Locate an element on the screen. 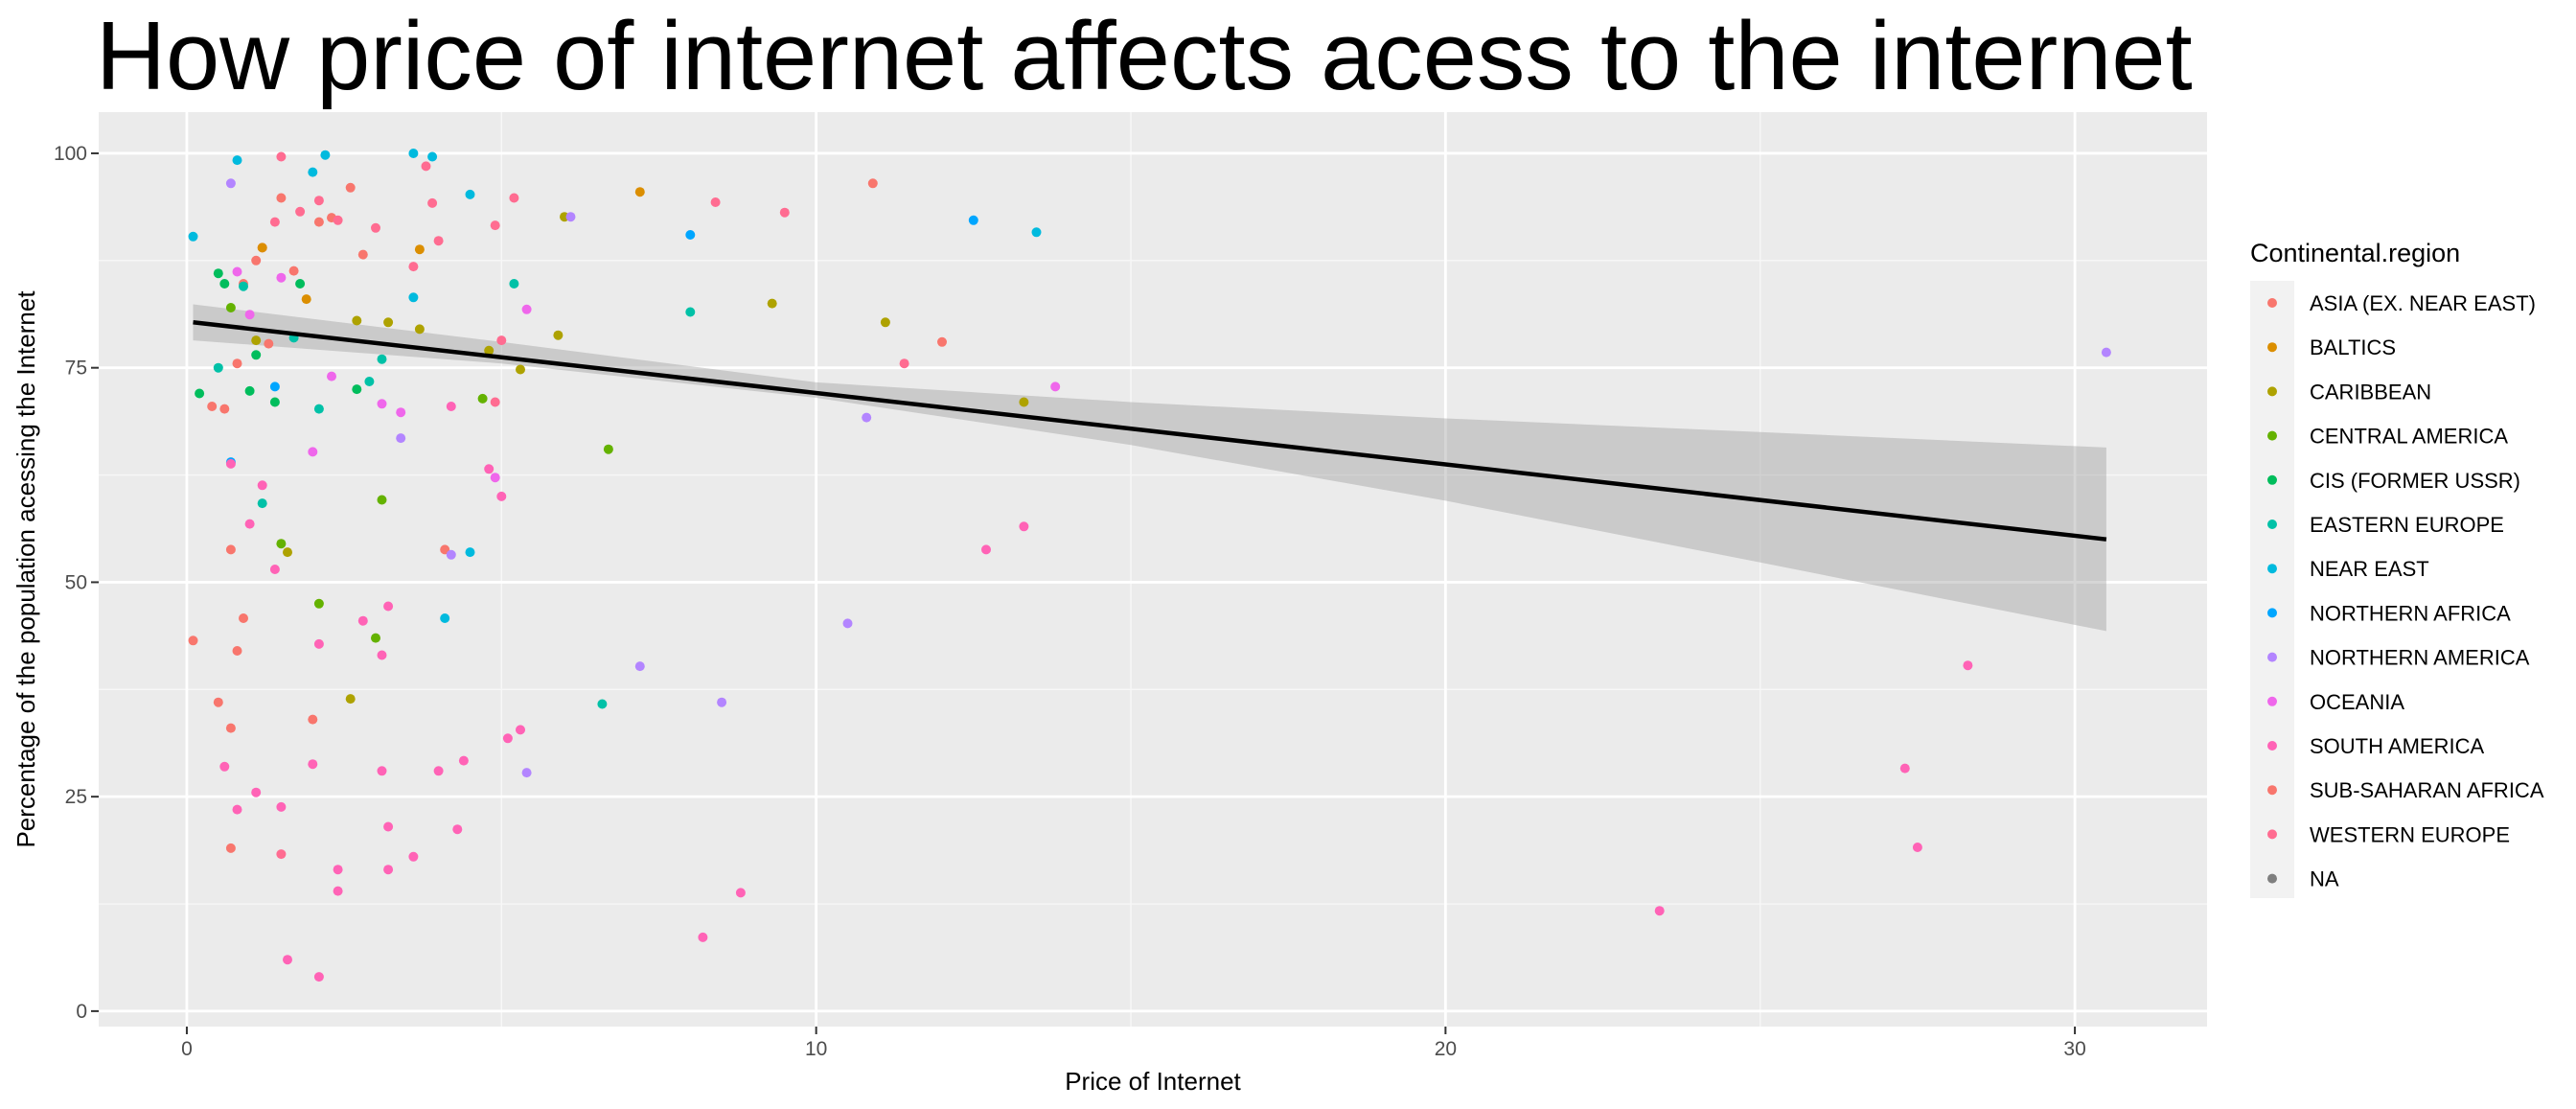 The width and height of the screenshot is (2576, 1109). y-axis: 0 25 50 75 100 is located at coordinates (76, 583).